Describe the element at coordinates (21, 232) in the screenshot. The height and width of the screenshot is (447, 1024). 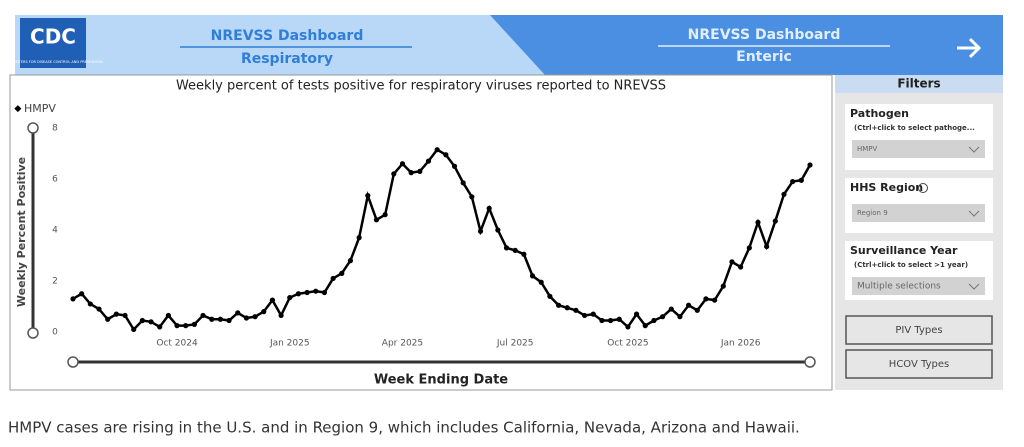
I see `y-axis-label: Weekly Percent Positive` at that location.